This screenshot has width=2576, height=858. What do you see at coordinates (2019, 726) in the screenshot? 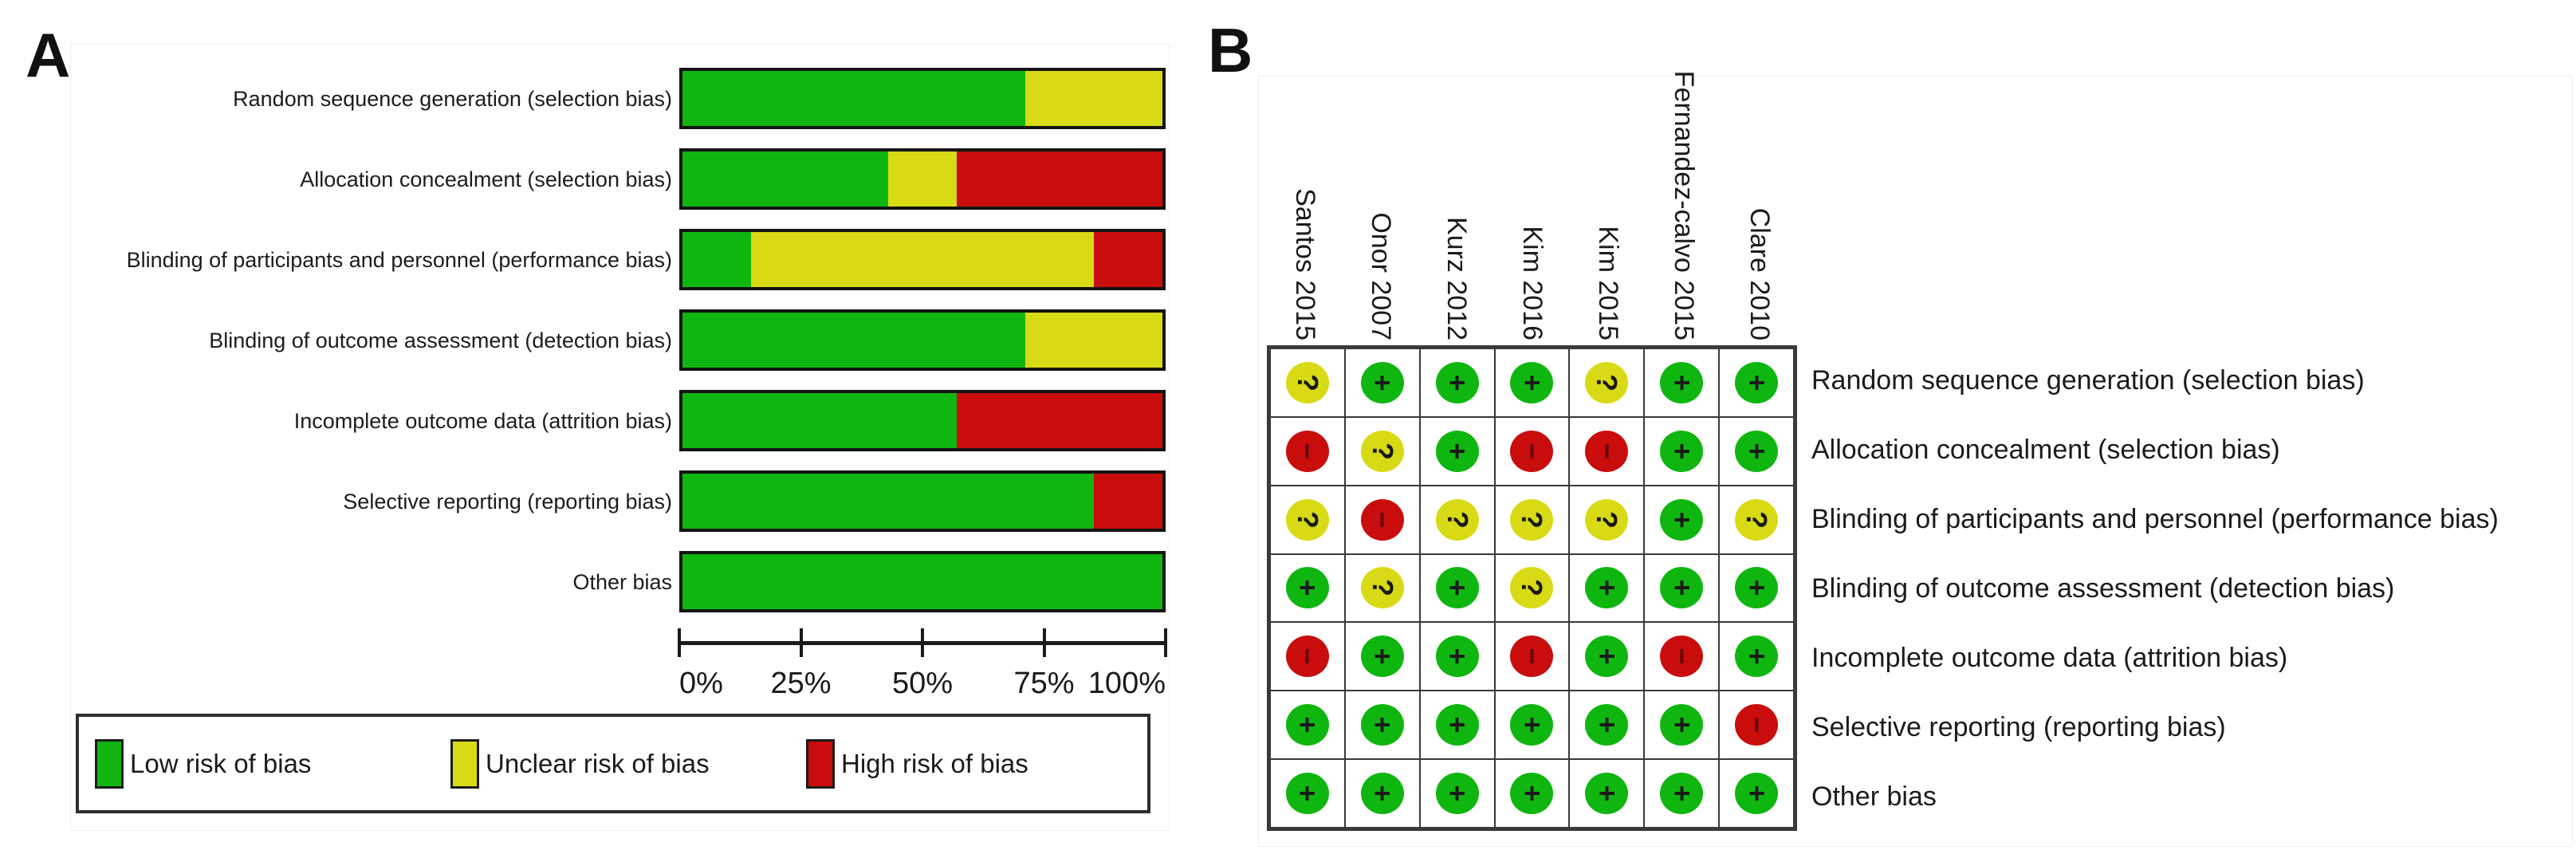
I see `bias-row-label: Selective reporting (reporting bias)` at bounding box center [2019, 726].